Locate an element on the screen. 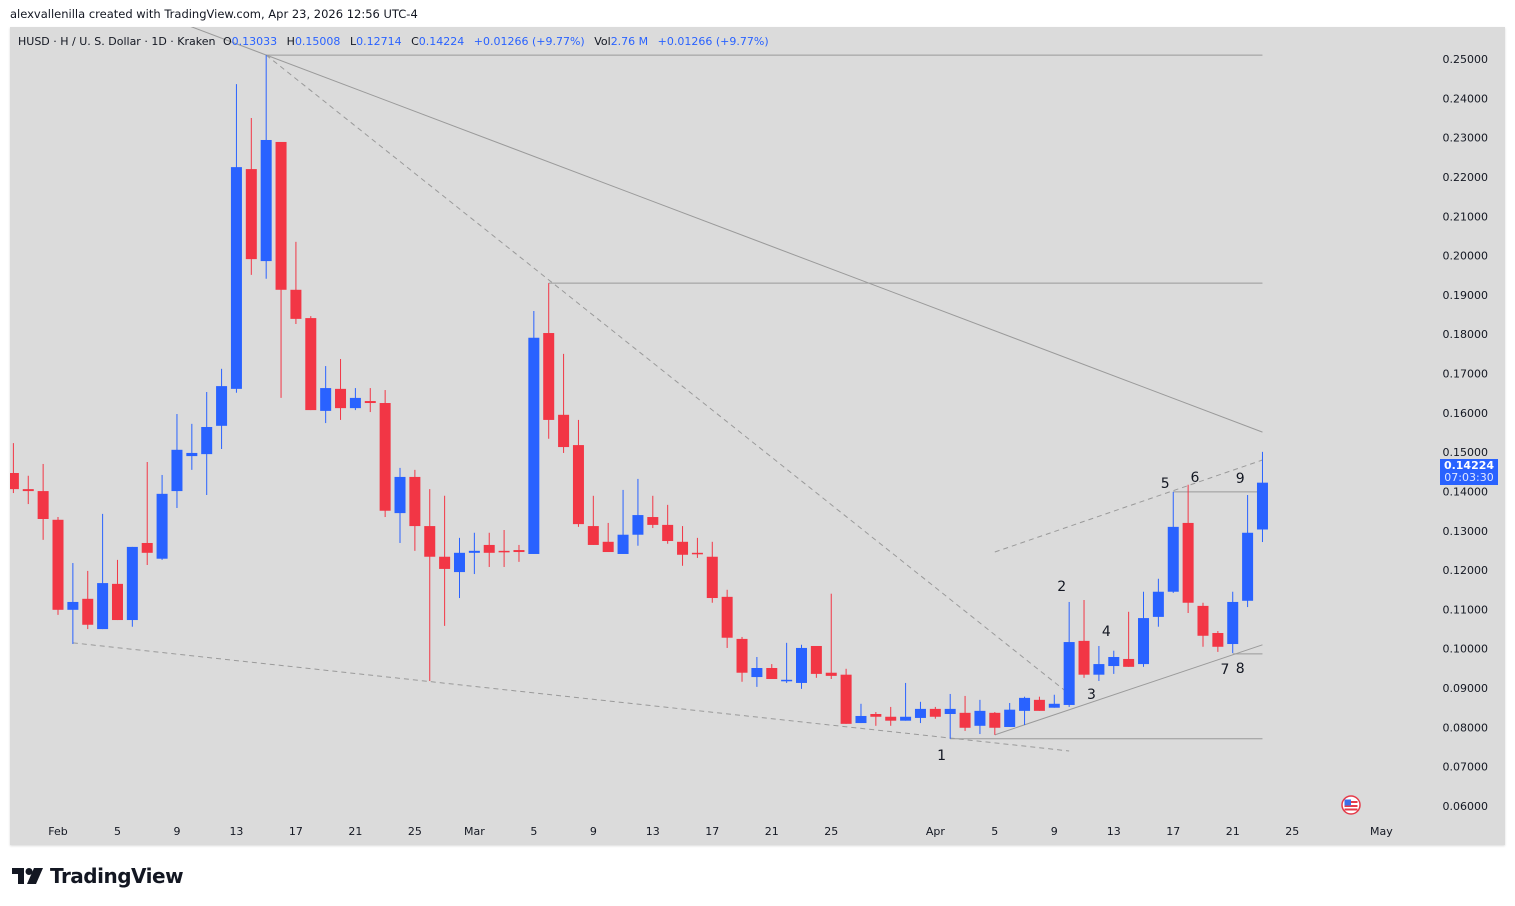  trendline is located at coordinates (1128, 690).